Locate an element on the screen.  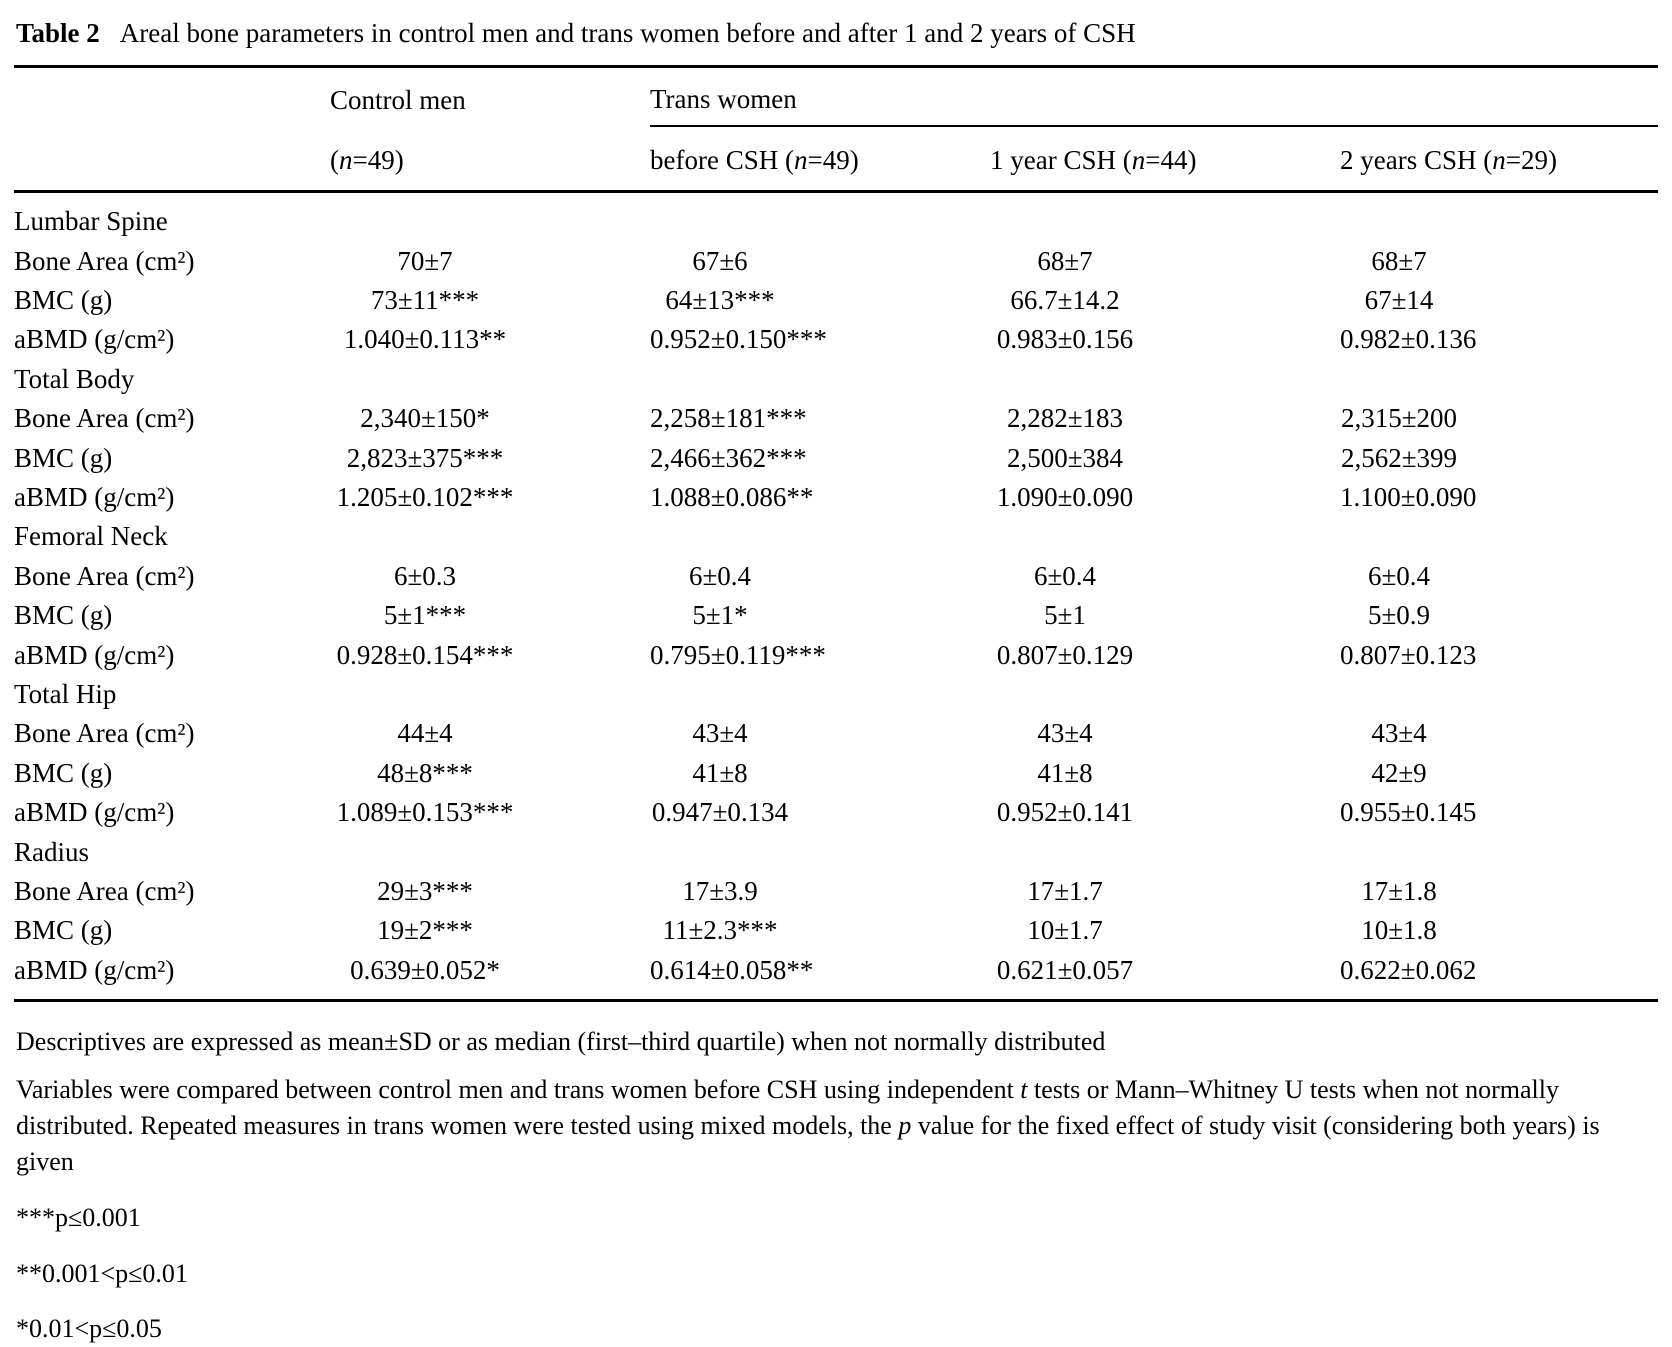
cell-2years-csh: 17±1.8 is located at coordinates (1399, 891).